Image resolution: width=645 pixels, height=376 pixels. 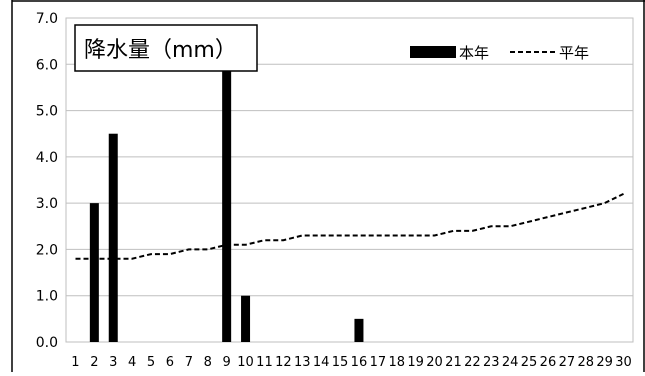 What do you see at coordinates (94, 362) in the screenshot?
I see `x-tick-label: 2` at bounding box center [94, 362].